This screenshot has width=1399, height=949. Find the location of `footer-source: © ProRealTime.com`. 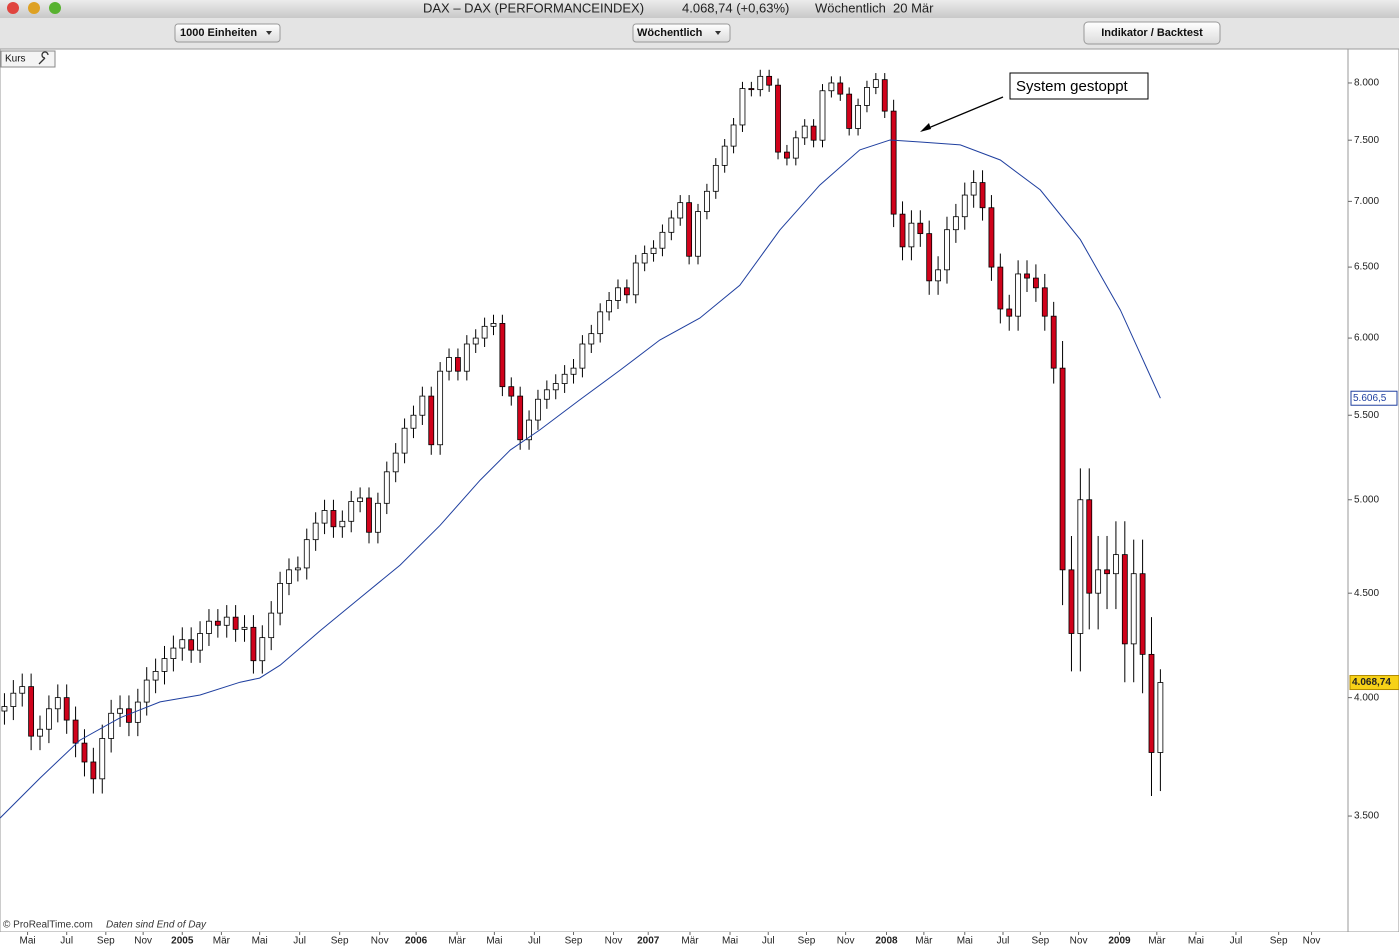

footer-source: © ProRealTime.com is located at coordinates (48, 925).